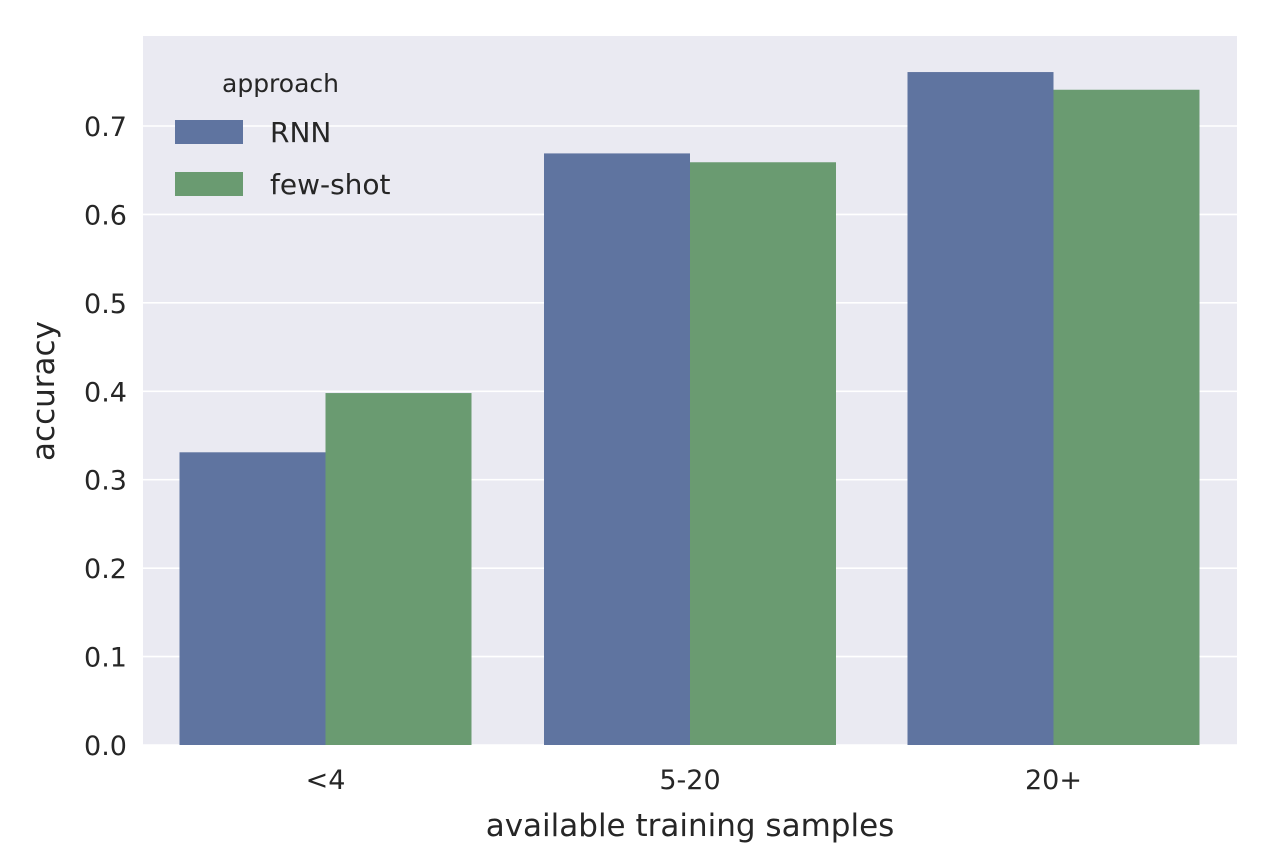 The image size is (1268, 868). Describe the element at coordinates (105, 215) in the screenshot. I see `y-tick-label: 0.6` at that location.